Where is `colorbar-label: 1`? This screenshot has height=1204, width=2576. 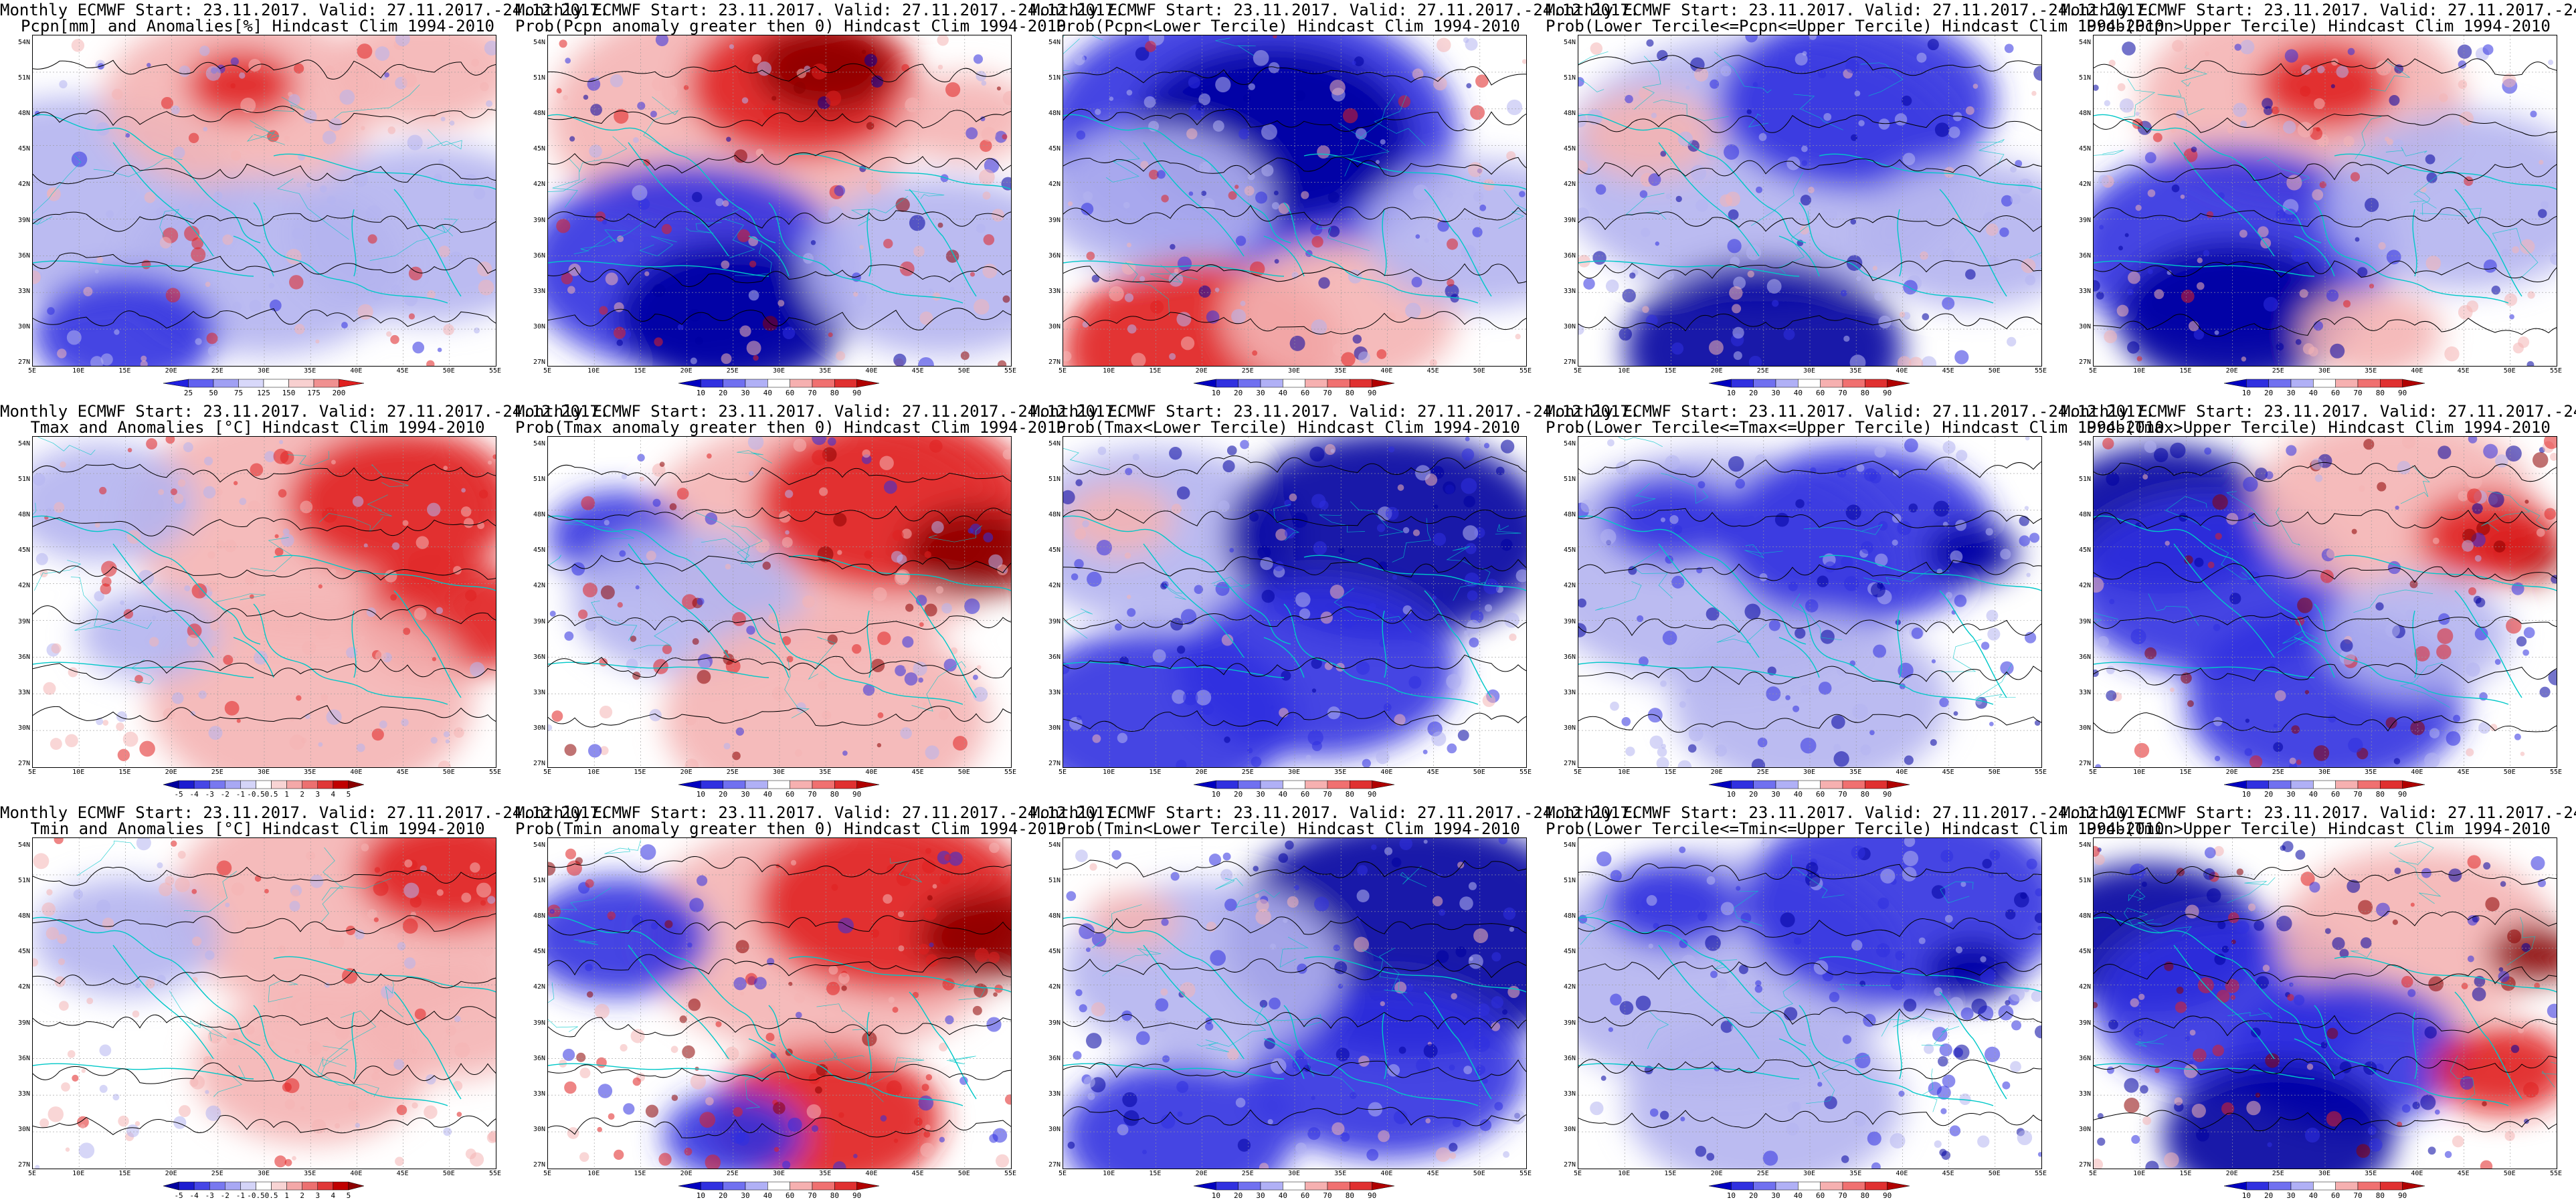
colorbar-label: 1 is located at coordinates (286, 1195).